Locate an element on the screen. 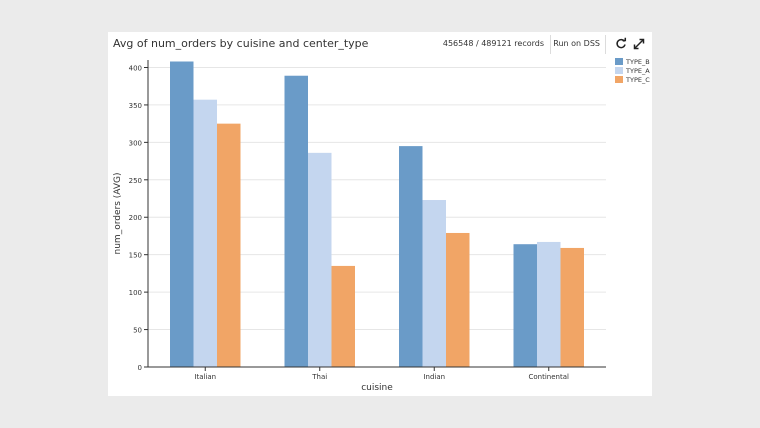 The height and width of the screenshot is (428, 760). bar-indian-type_c is located at coordinates (458, 299).